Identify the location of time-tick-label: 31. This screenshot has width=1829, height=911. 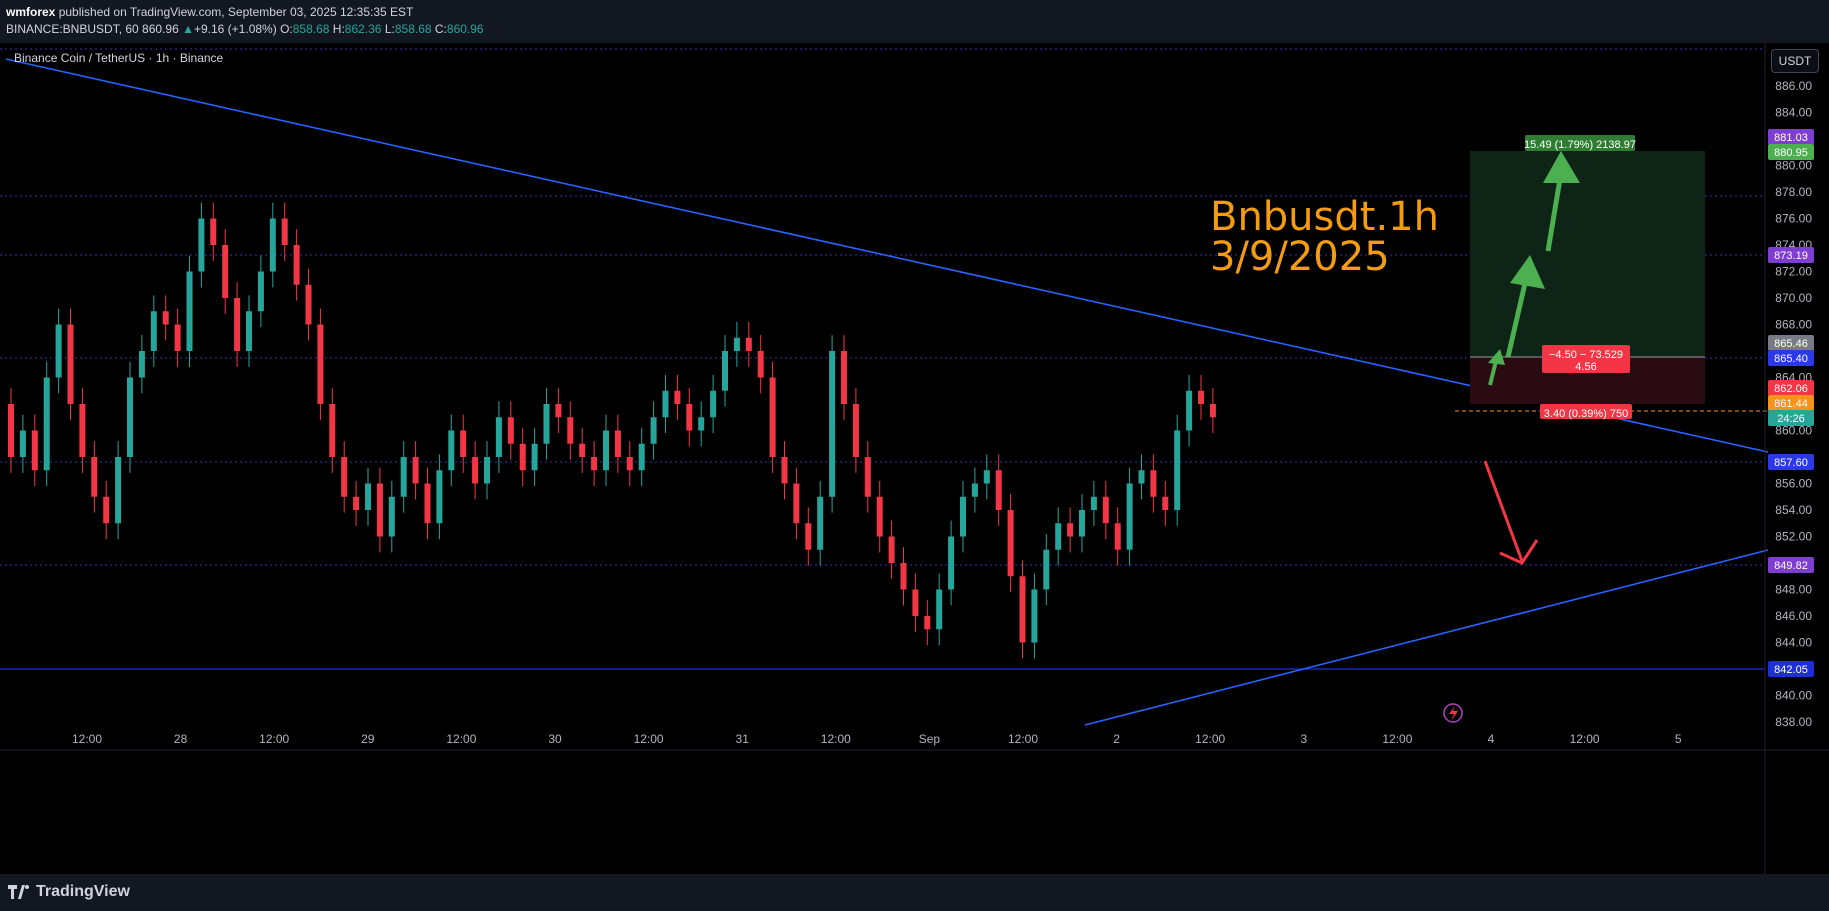
(743, 739).